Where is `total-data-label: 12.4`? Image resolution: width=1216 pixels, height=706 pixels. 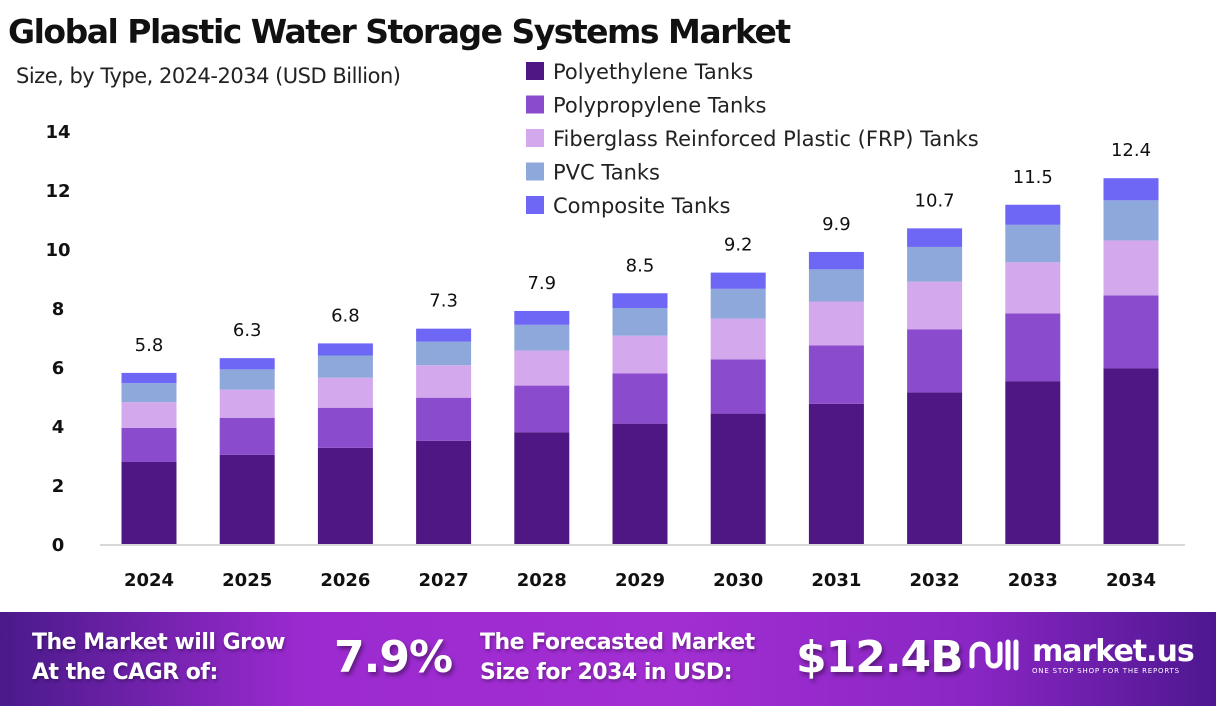
total-data-label: 12.4 is located at coordinates (1131, 150).